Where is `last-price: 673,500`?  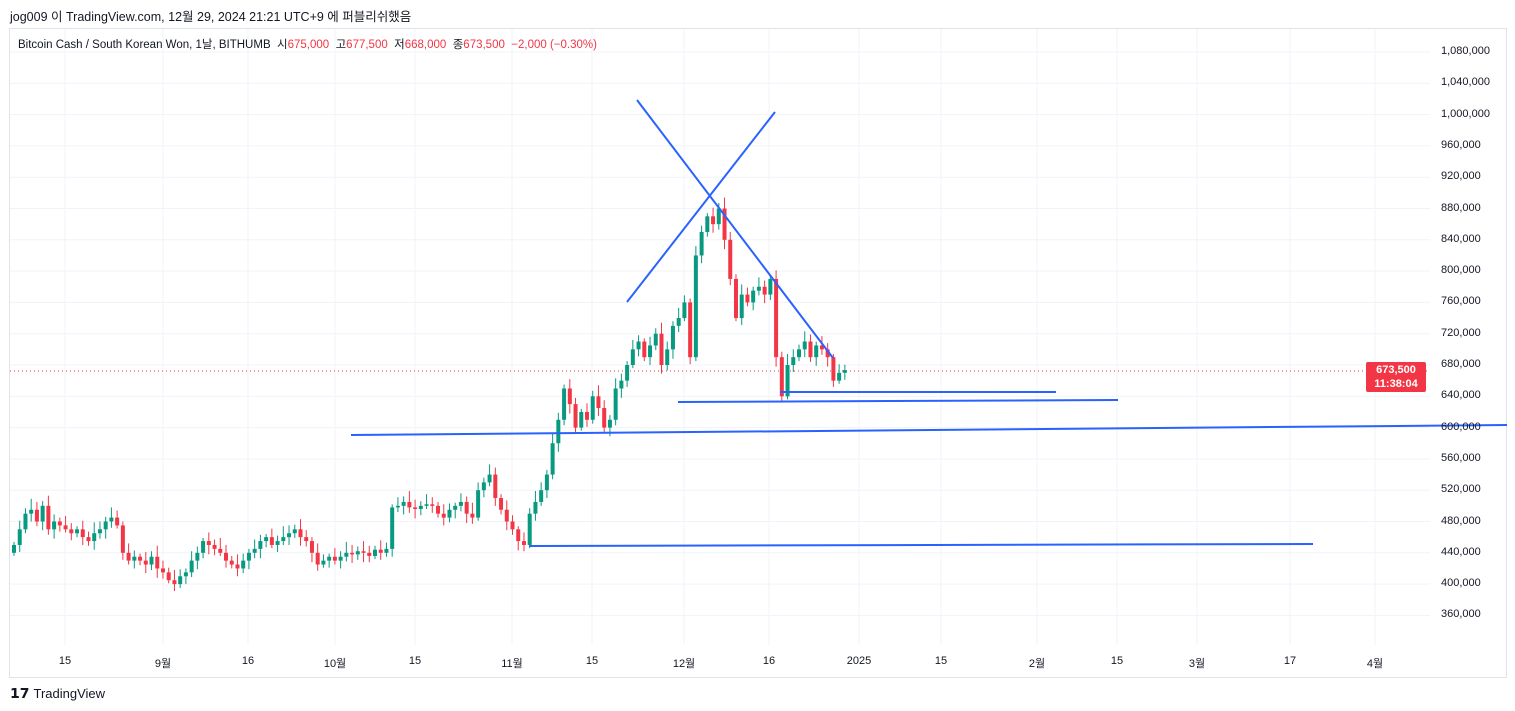
last-price: 673,500 is located at coordinates (1396, 370).